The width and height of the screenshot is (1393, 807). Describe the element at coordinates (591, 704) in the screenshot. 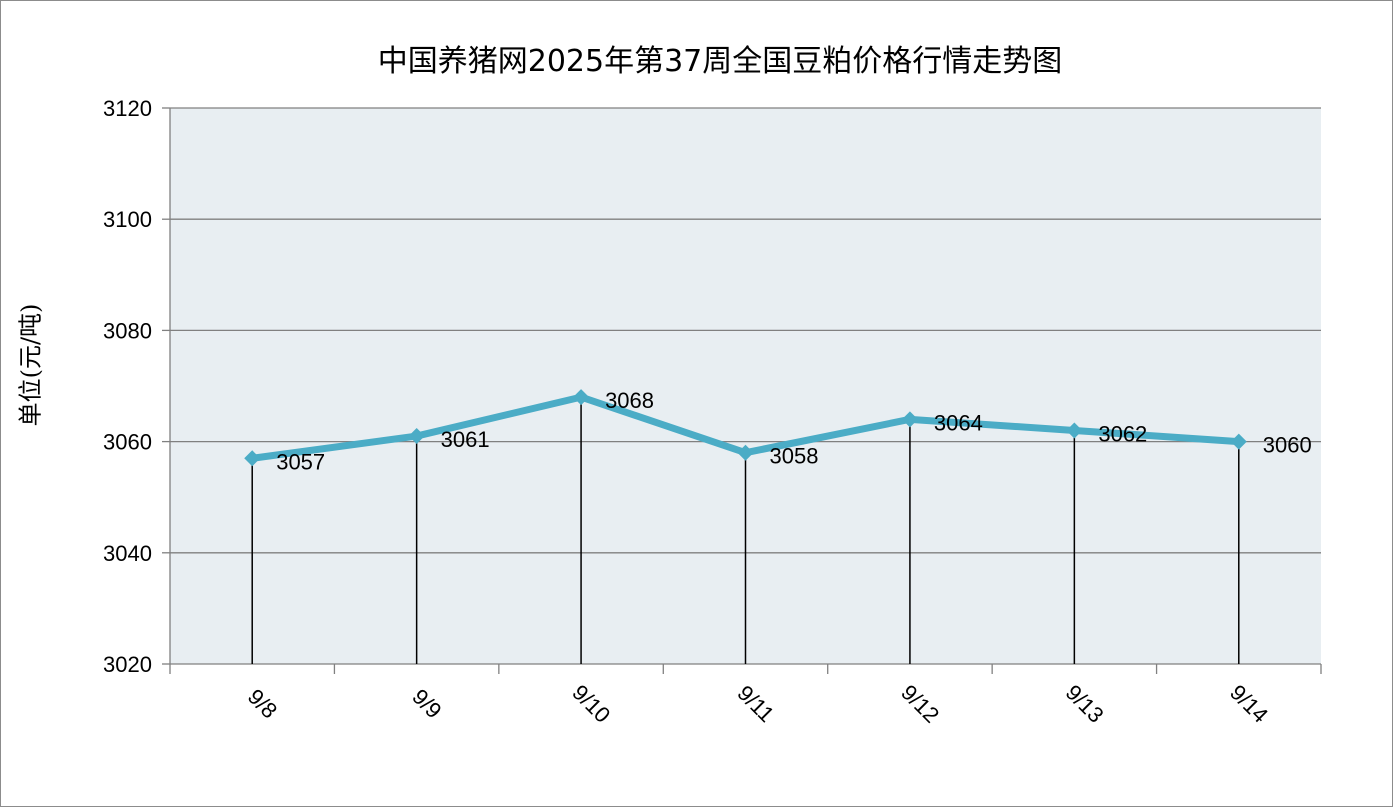

I see `x-tick-label: 9/10` at that location.